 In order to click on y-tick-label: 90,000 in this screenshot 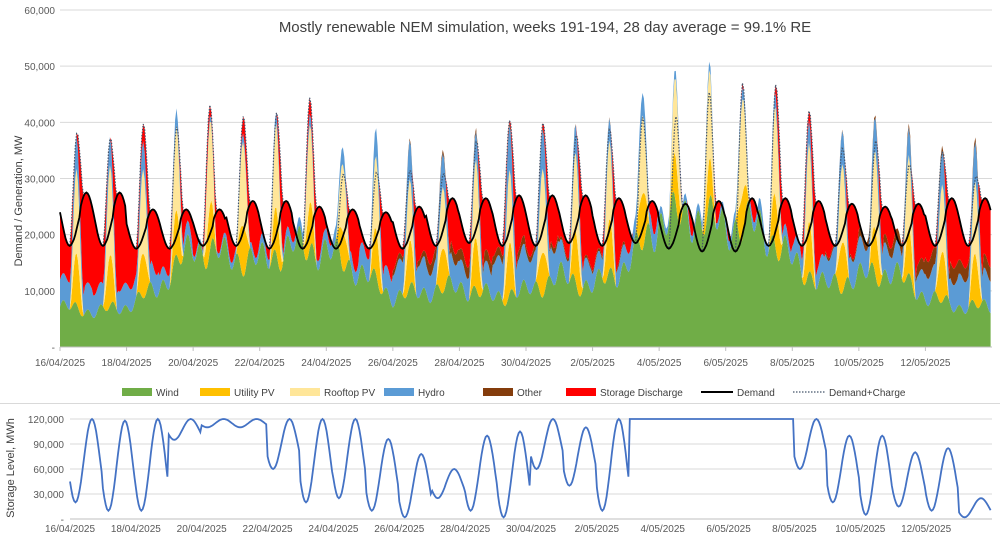, I will do `click(48, 445)`.